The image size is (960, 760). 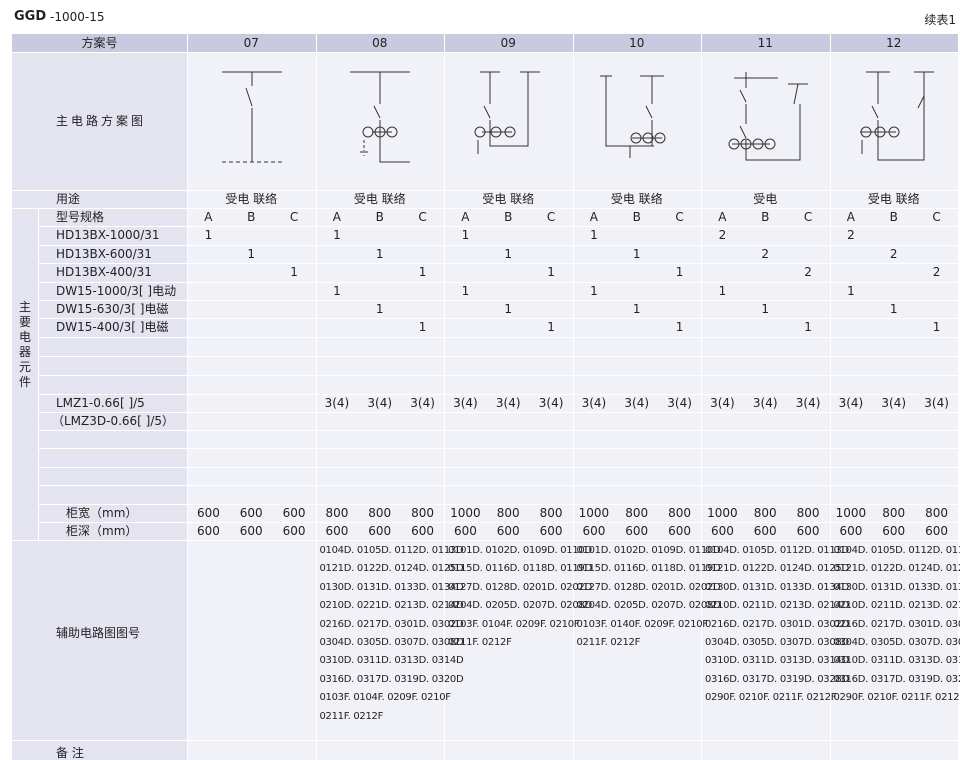 I want to click on aux-code: 0115D. 0116D. 0118D. 0119D, so click(x=648, y=569).